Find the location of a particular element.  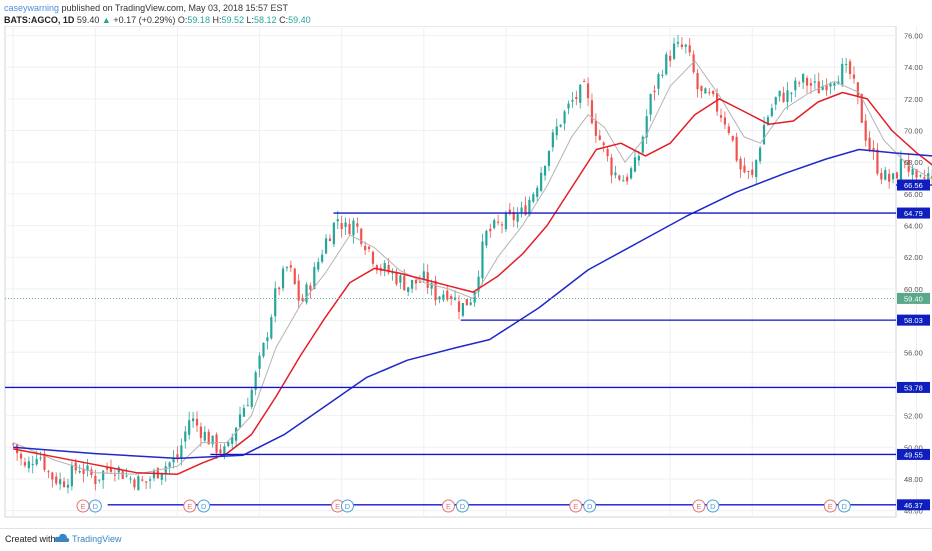

time-axis: Jul Sep Nov 2017 Mar May Jul Sep Nov 2018 Mar May is located at coordinates (465, 523).